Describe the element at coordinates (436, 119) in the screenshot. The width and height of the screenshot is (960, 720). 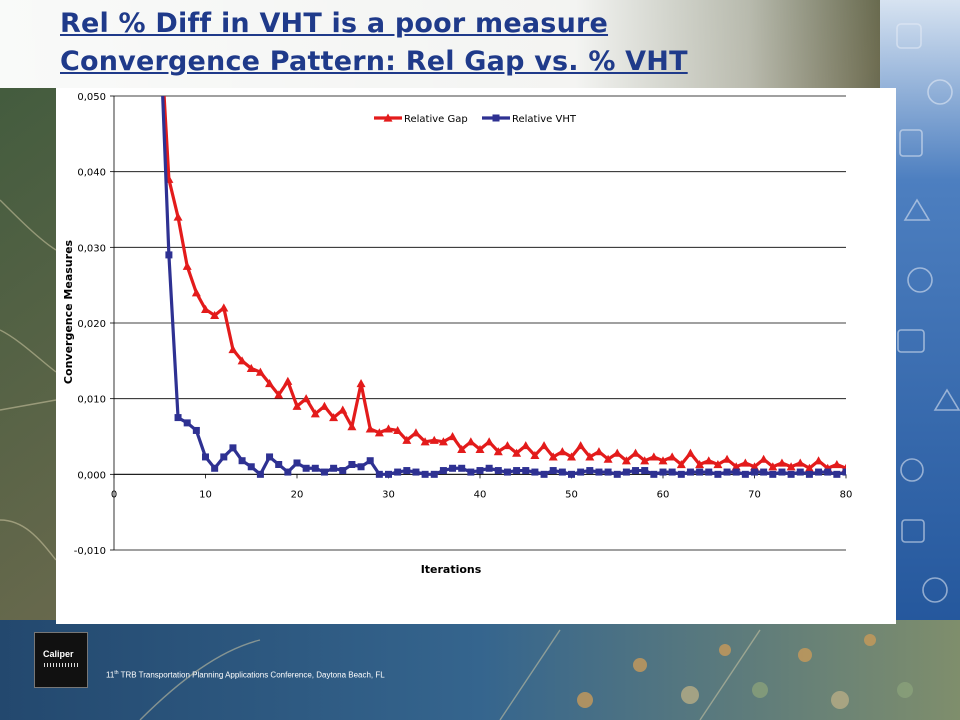
I see `legend-label-relative-gap: Relative Gap` at that location.